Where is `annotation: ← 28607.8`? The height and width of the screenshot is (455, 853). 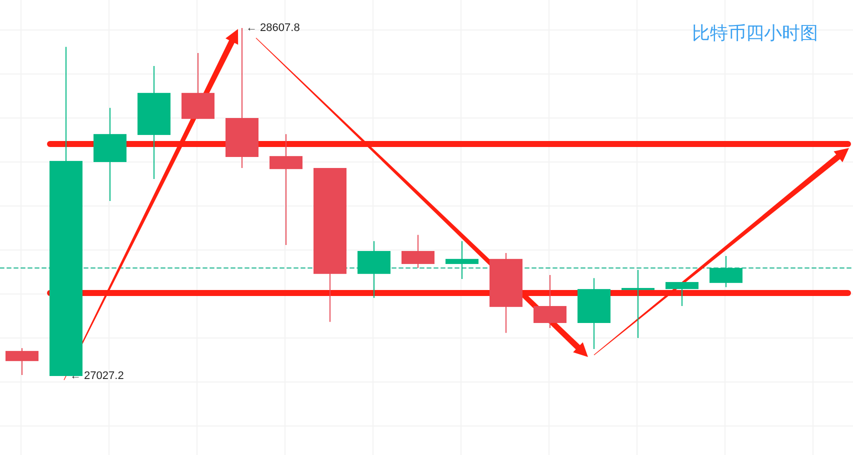
annotation: ← 28607.8 is located at coordinates (273, 28).